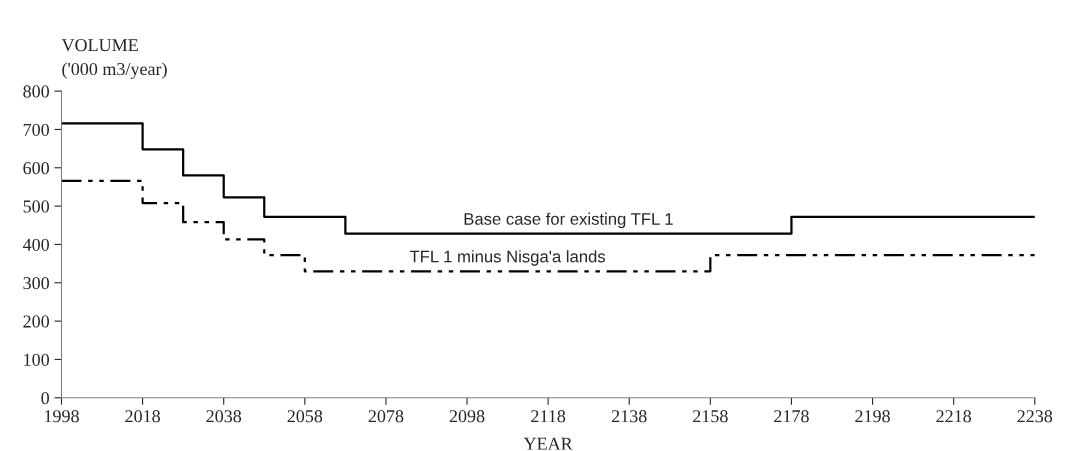 This screenshot has width=1079, height=451. I want to click on x-tick-label: 2198, so click(872, 416).